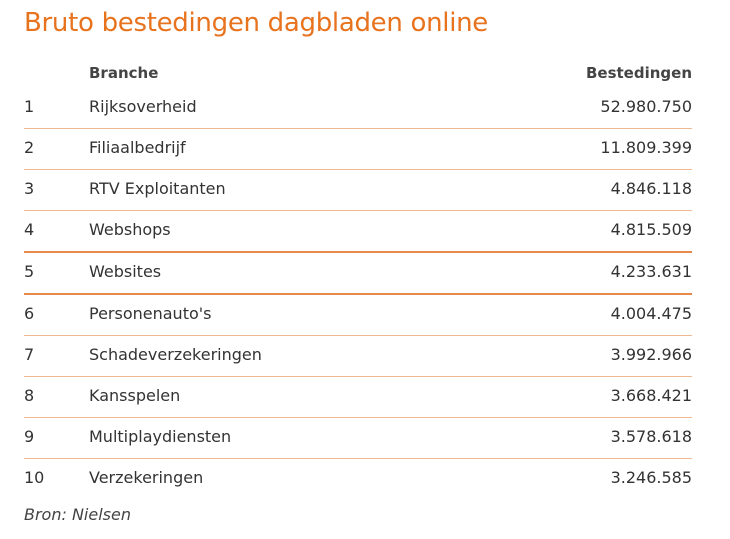 This screenshot has width=730, height=539. Describe the element at coordinates (358, 397) in the screenshot. I see `table-row: 8 Kansspelen 3.668.421` at that location.